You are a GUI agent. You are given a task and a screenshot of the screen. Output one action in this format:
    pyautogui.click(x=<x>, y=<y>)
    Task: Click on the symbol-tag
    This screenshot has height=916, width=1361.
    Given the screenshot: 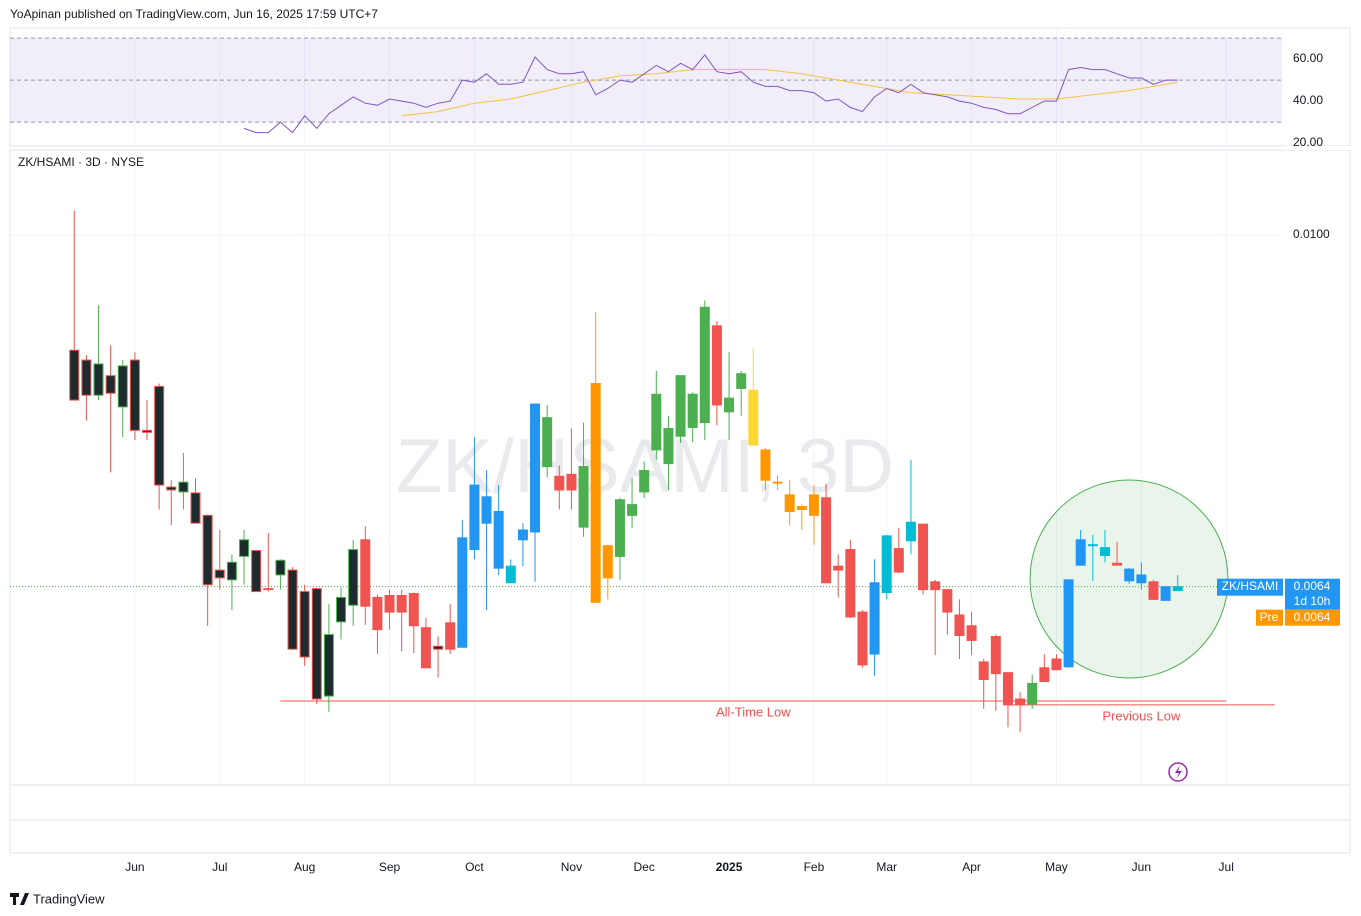 What is the action you would take?
    pyautogui.click(x=1250, y=587)
    